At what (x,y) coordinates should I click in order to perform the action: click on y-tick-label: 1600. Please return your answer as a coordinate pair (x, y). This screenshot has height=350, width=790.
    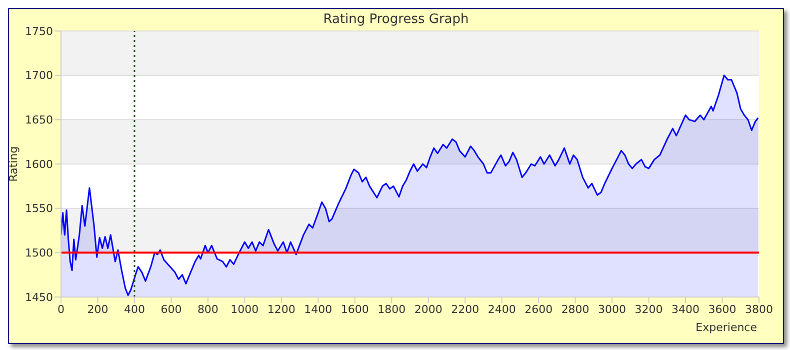
    Looking at the image, I should click on (39, 164).